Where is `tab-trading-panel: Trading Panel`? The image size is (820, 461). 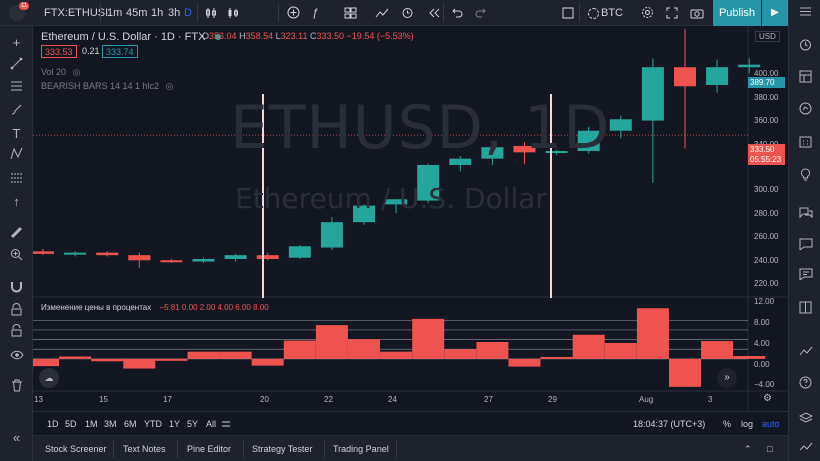
tab-trading-panel: Trading Panel is located at coordinates (361, 449).